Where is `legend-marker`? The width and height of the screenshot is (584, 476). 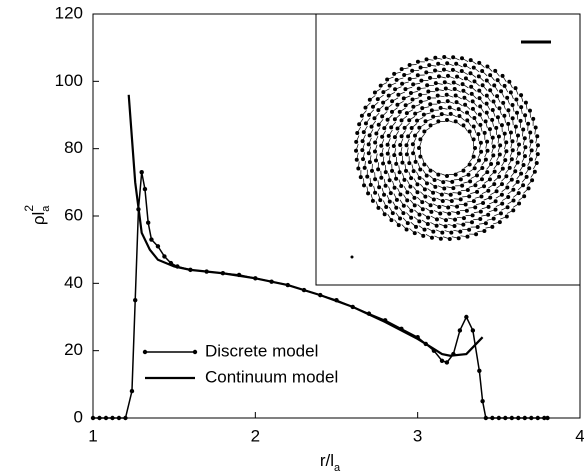 legend-marker is located at coordinates (145, 352).